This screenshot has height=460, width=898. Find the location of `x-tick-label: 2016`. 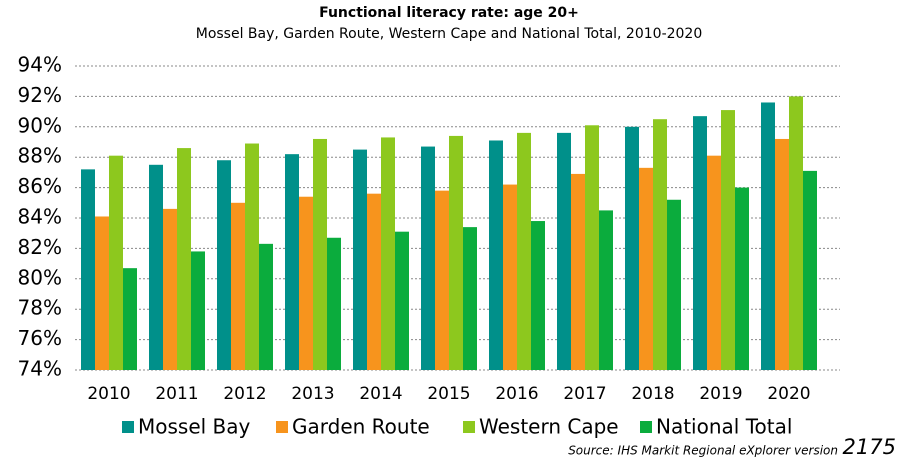

x-tick-label: 2016 is located at coordinates (516, 394).